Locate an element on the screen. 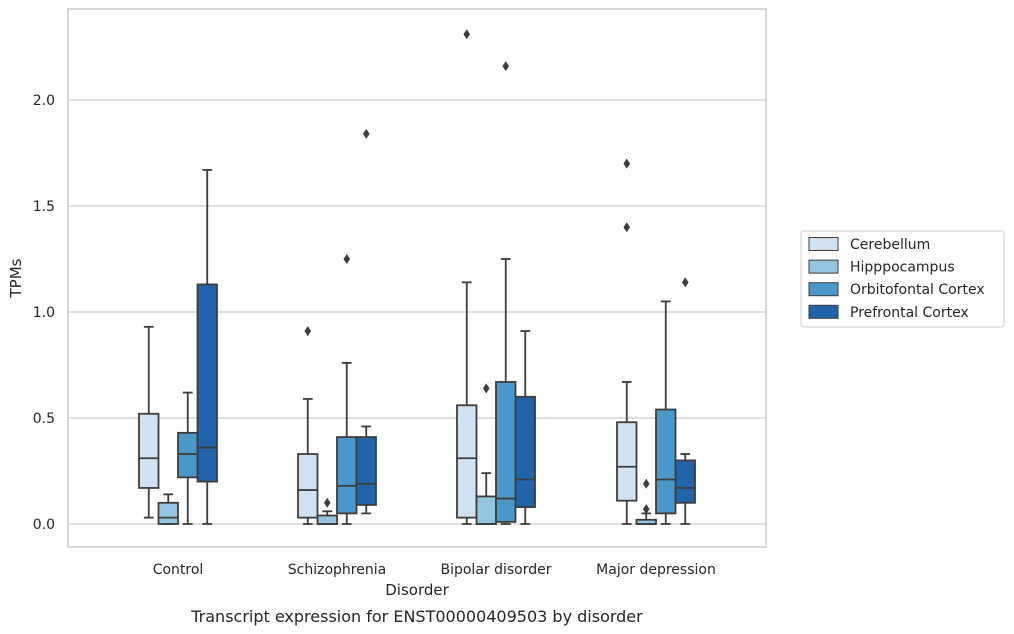 This screenshot has height=634, width=1014. y-axis-title: TPMs is located at coordinates (16, 278).